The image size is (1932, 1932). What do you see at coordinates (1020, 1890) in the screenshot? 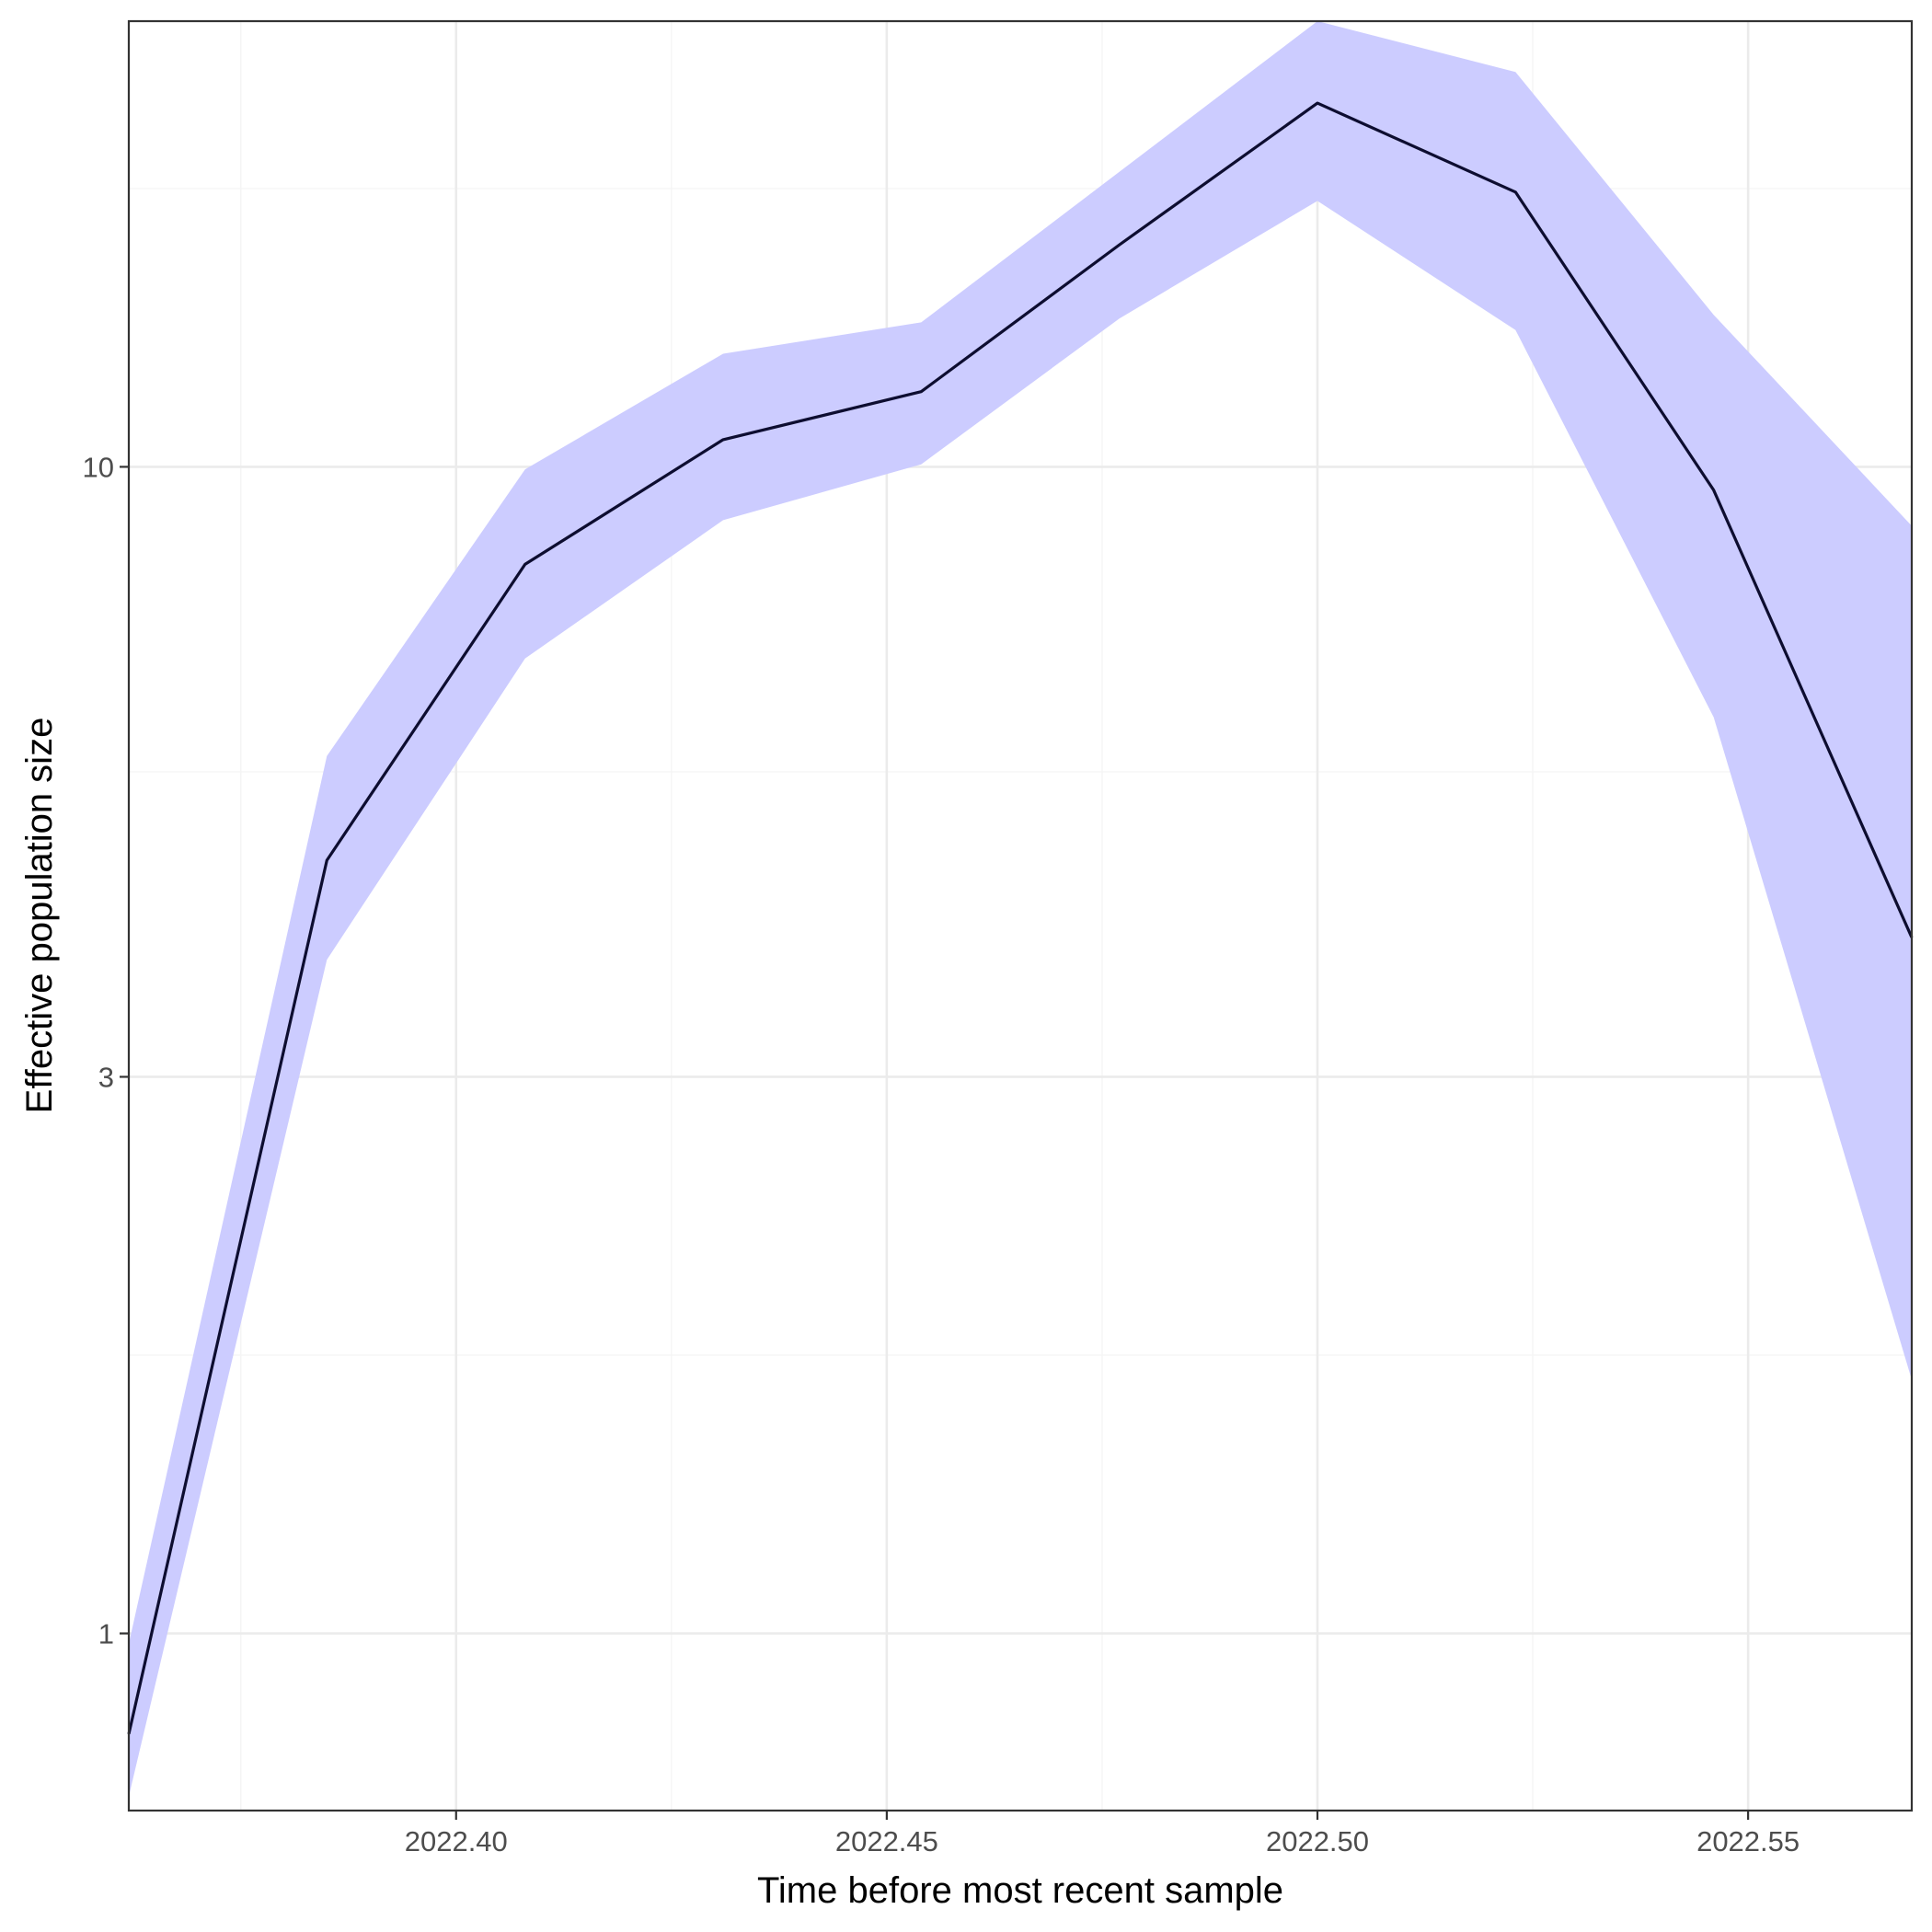
I see `x-axis-title: Time before most recent sample` at bounding box center [1020, 1890].